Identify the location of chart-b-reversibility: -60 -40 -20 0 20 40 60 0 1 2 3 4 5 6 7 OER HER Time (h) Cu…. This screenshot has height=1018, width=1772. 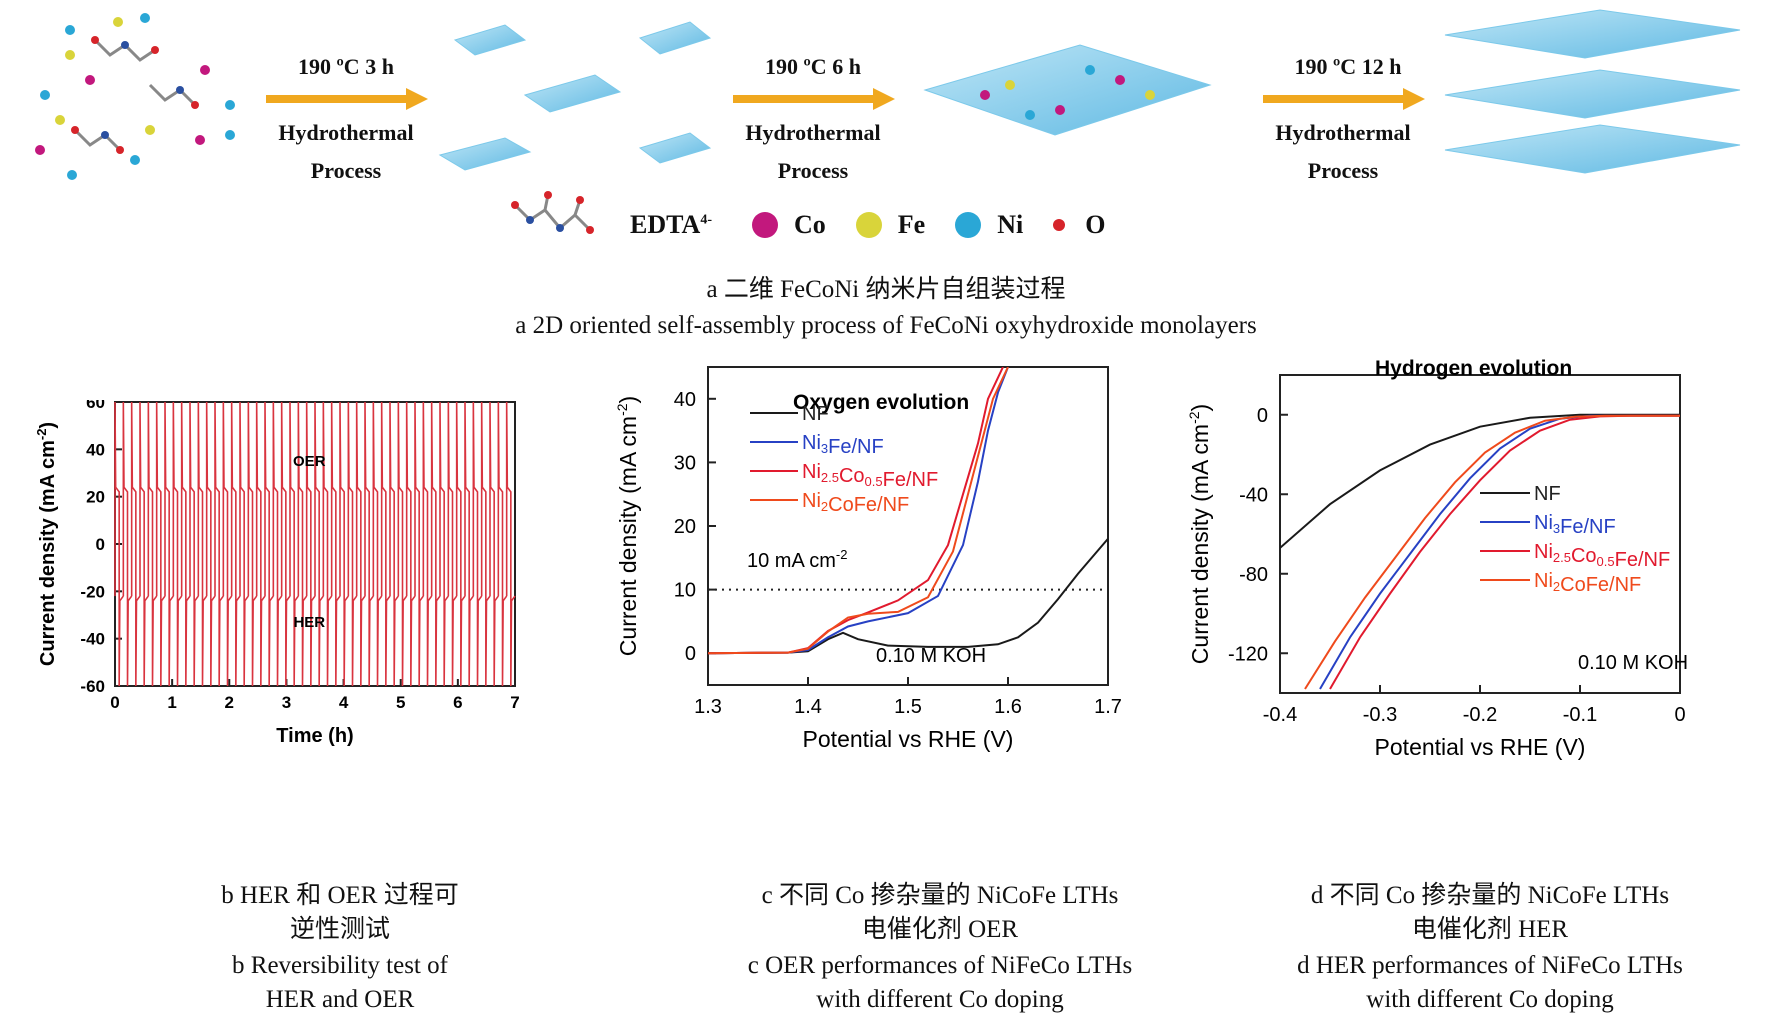
(277, 573).